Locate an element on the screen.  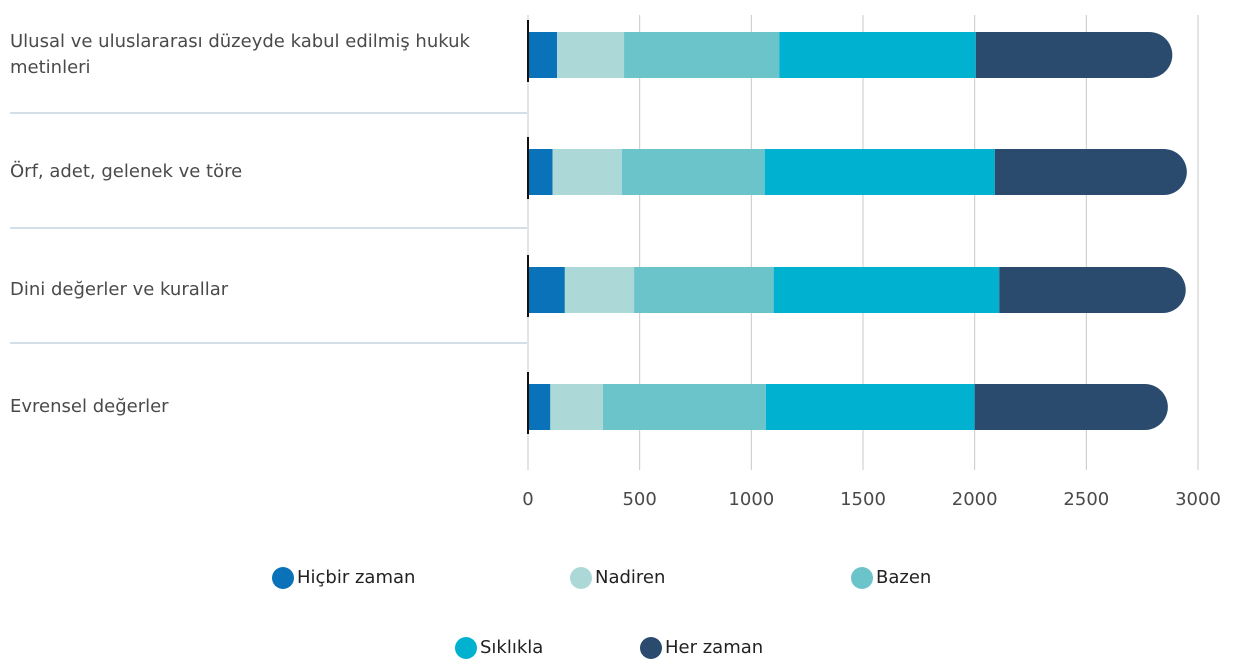
x-tick-label: 2500 is located at coordinates (1086, 499).